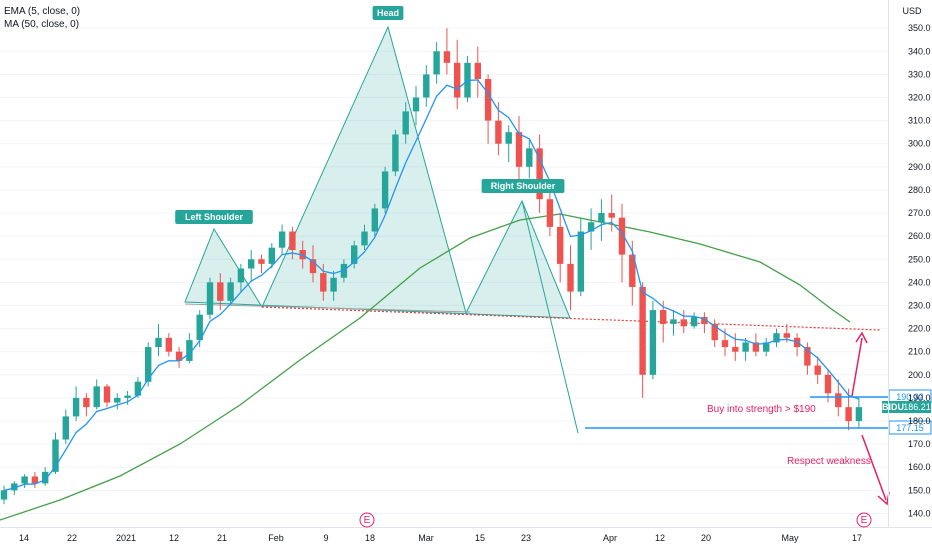  Describe the element at coordinates (912, 11) in the screenshot. I see `currency-label: USD` at that location.